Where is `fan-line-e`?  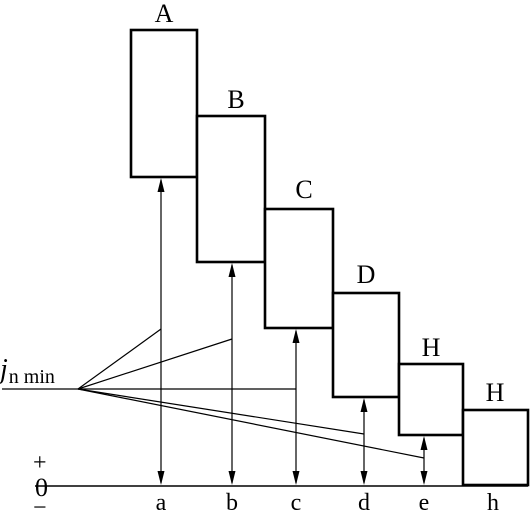
fan-line-e is located at coordinates (251, 423).